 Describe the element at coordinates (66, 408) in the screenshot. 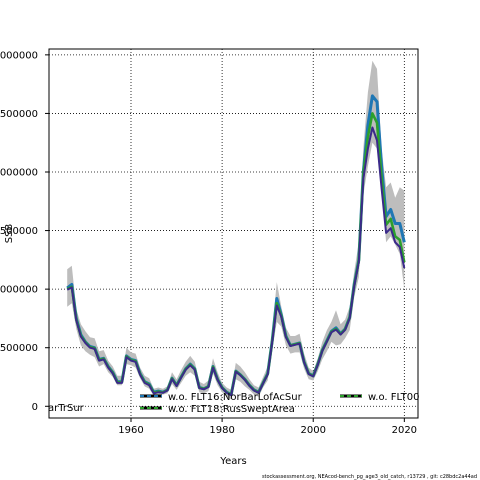

I see `legend-fragment-label: arTrSur` at that location.